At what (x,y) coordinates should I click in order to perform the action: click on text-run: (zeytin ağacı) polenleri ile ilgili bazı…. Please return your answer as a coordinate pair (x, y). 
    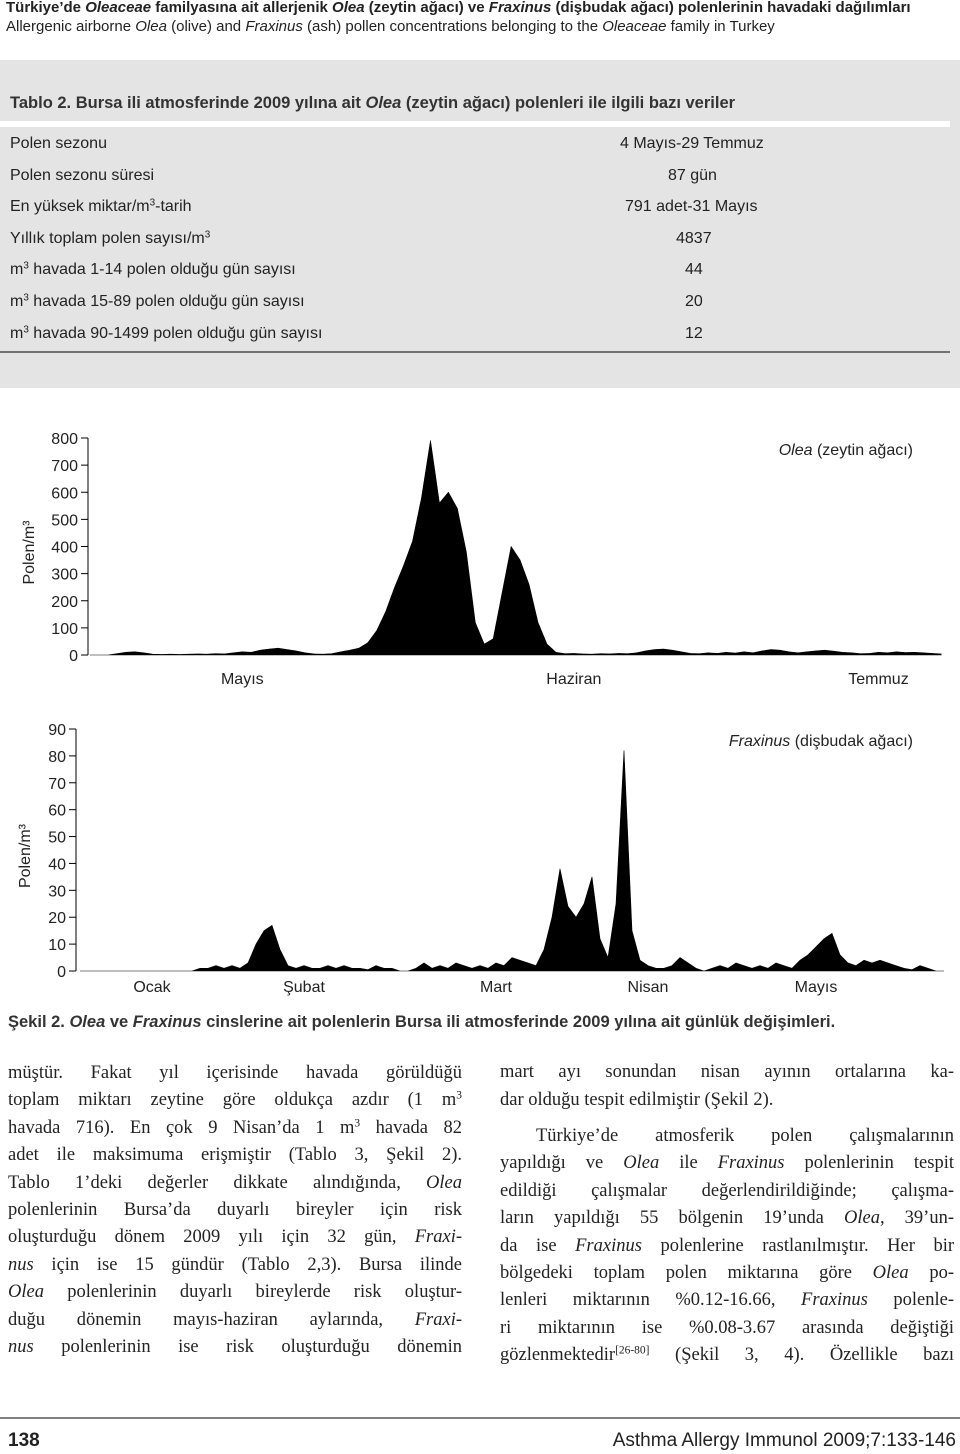
    Looking at the image, I should click on (568, 103).